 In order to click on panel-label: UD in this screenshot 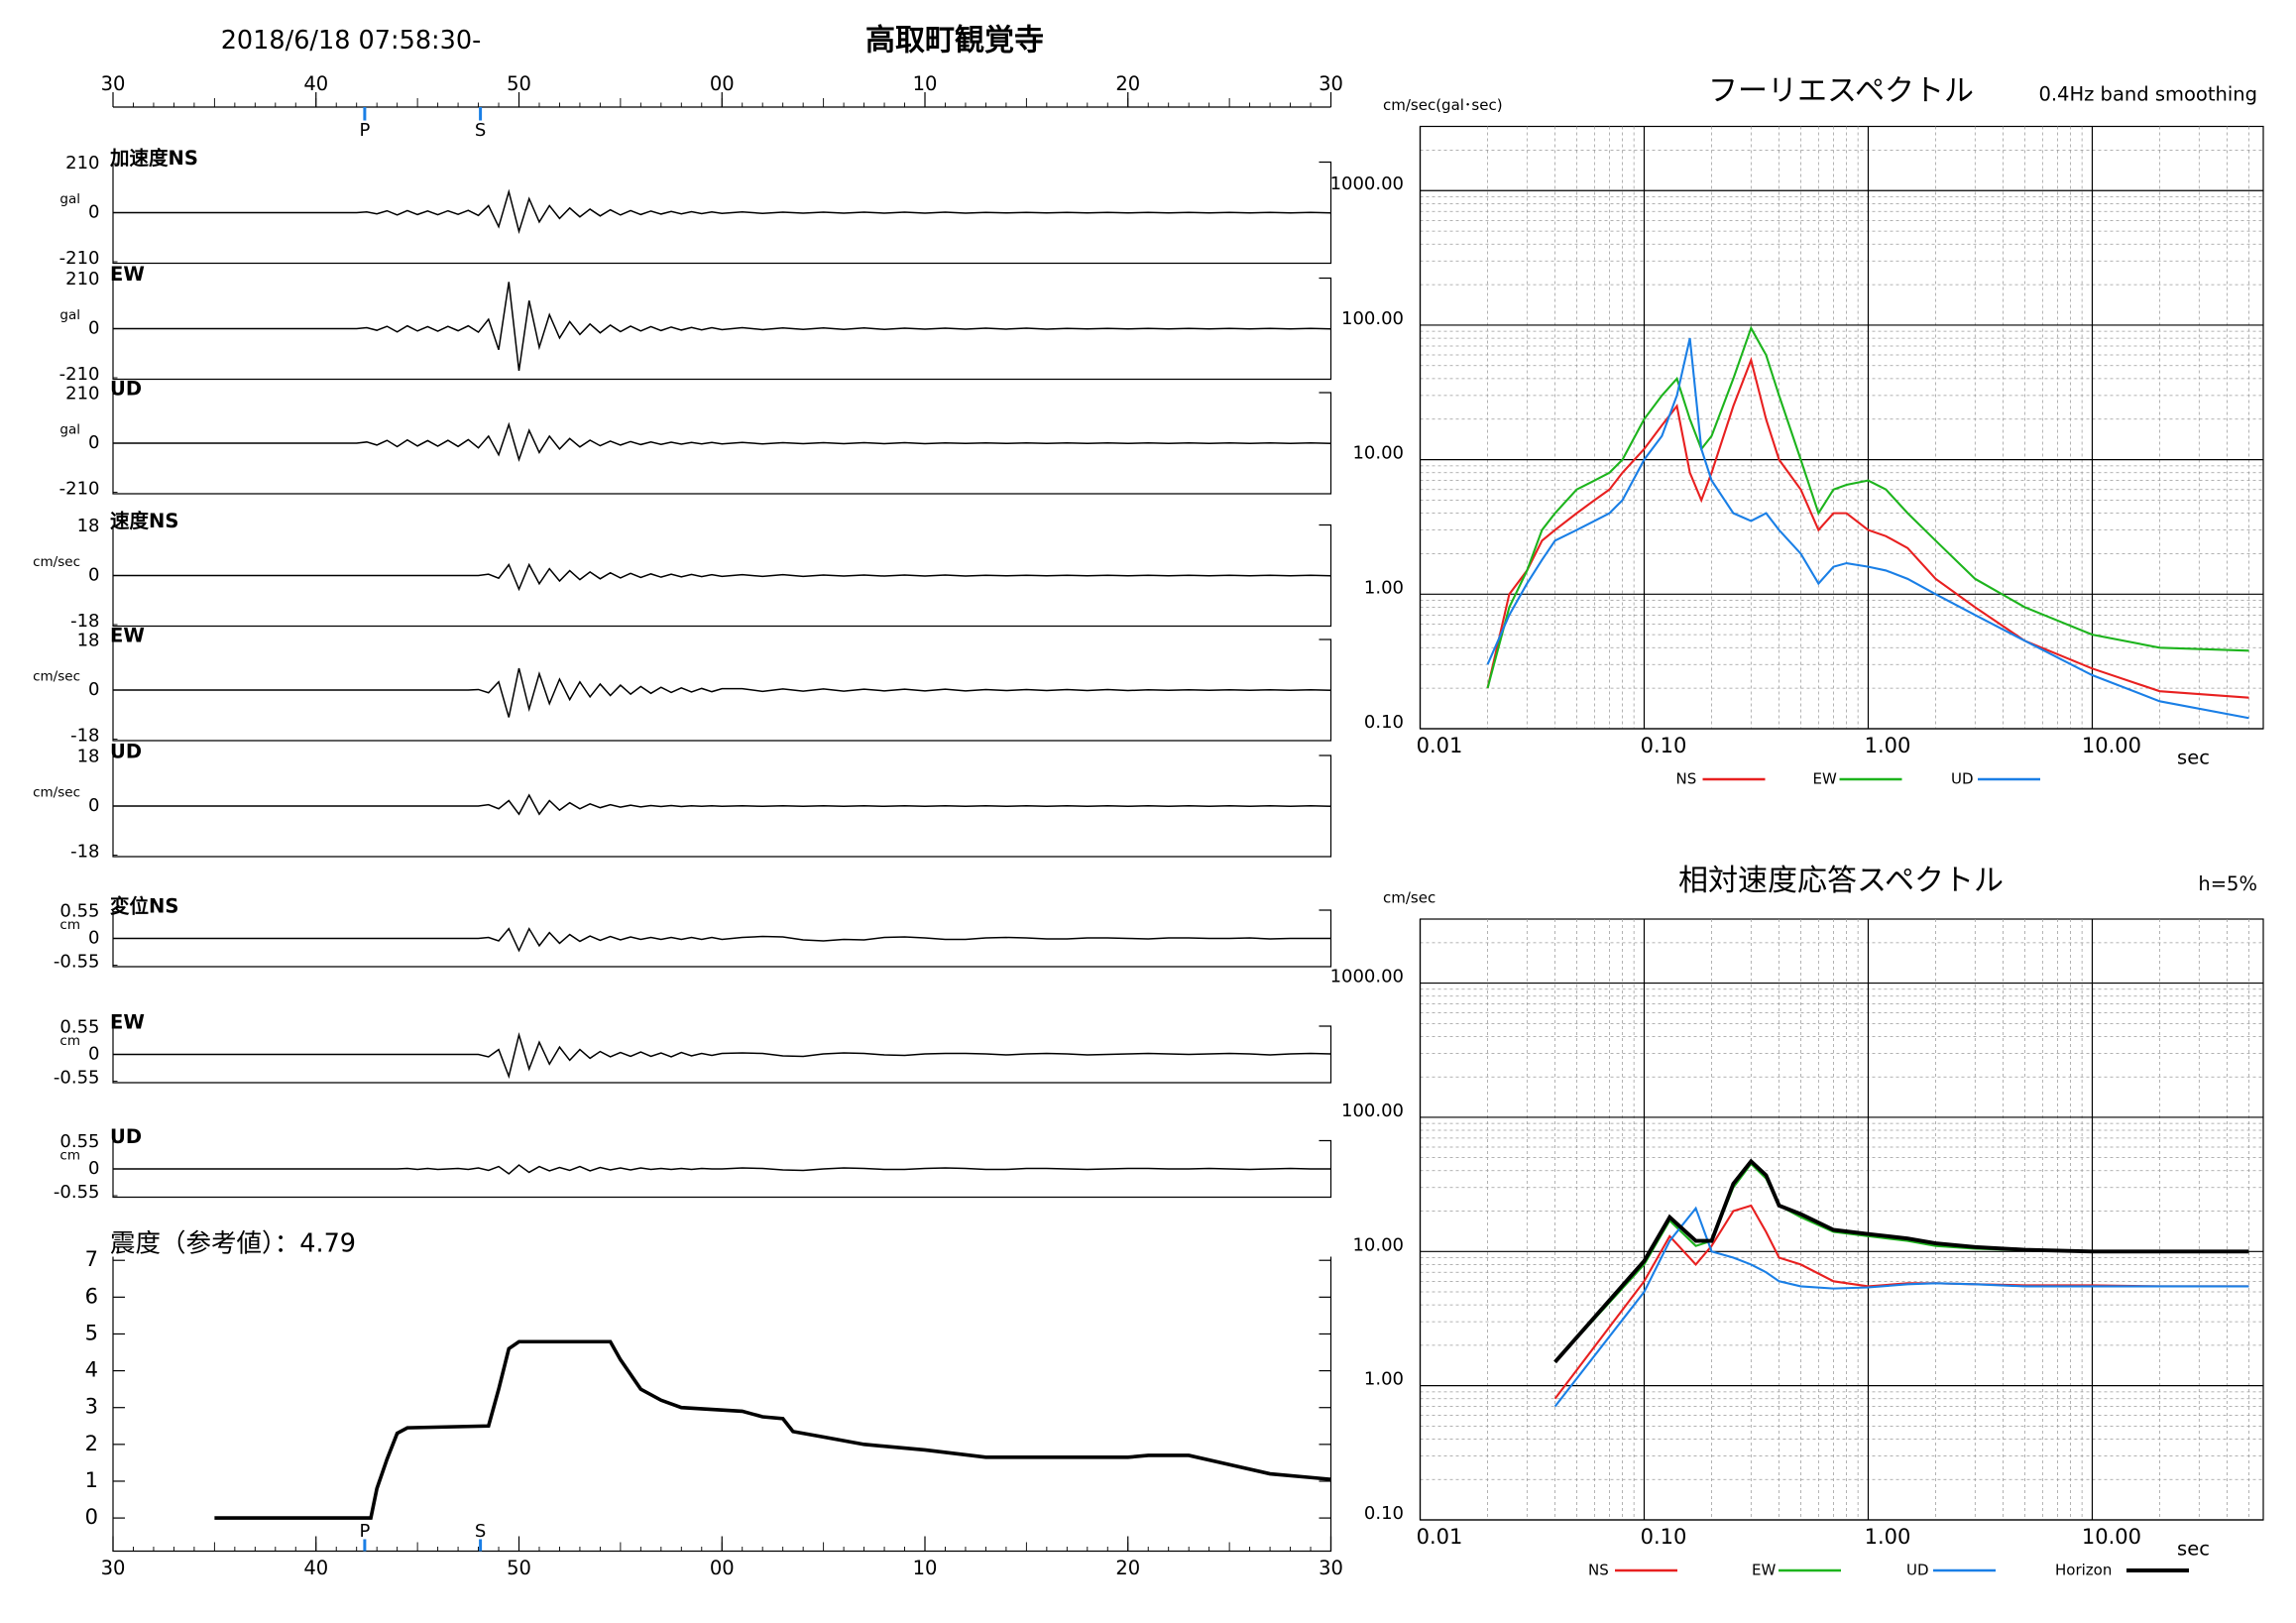, I will do `click(126, 1136)`.